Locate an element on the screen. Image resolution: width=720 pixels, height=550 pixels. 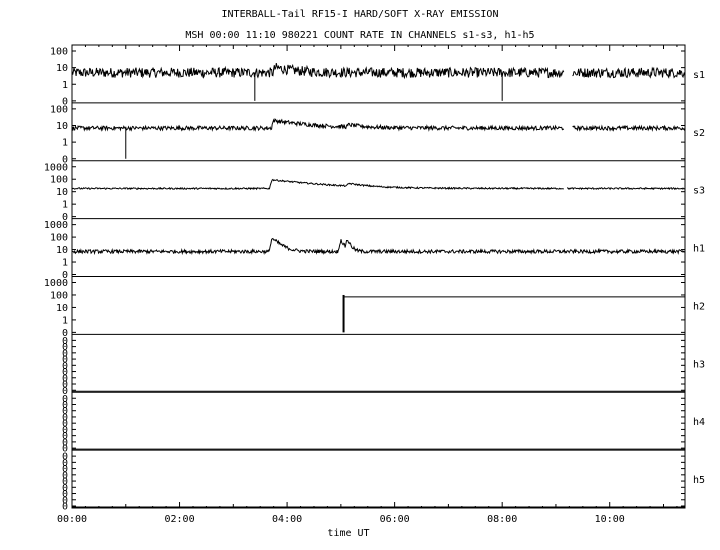
channel-label-h5: h5 is located at coordinates (699, 480).